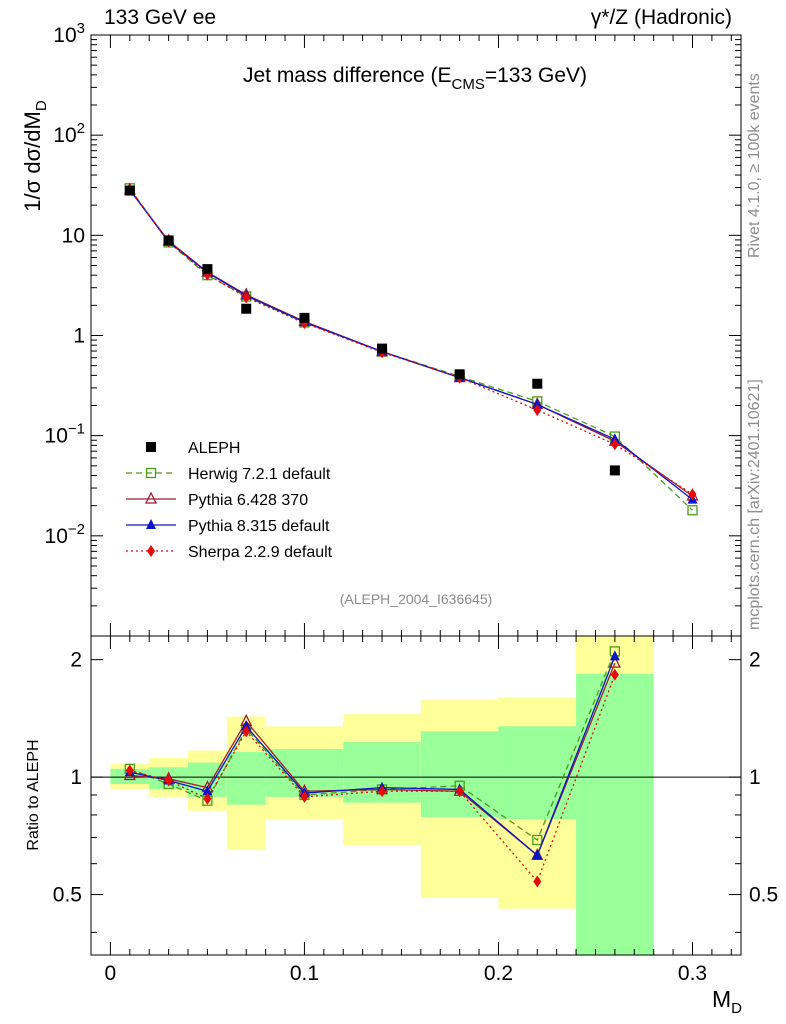 The height and width of the screenshot is (1024, 786). I want to click on ratio-ytick-label-right-1: 1, so click(755, 777).